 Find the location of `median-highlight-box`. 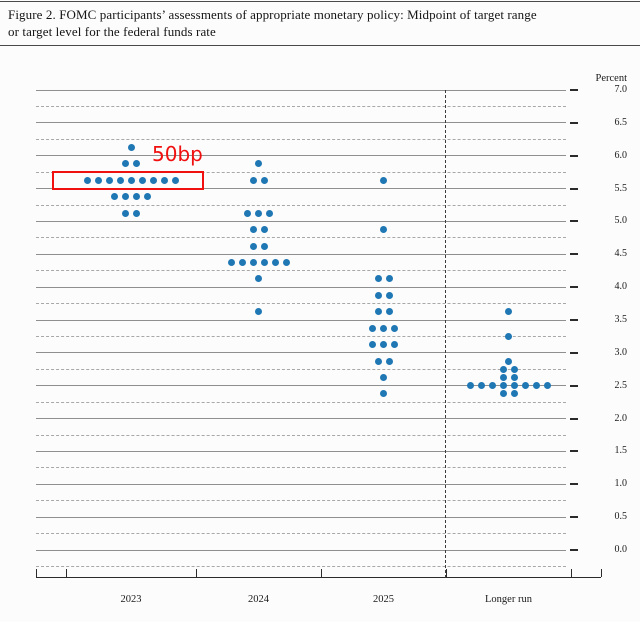

median-highlight-box is located at coordinates (128, 180).